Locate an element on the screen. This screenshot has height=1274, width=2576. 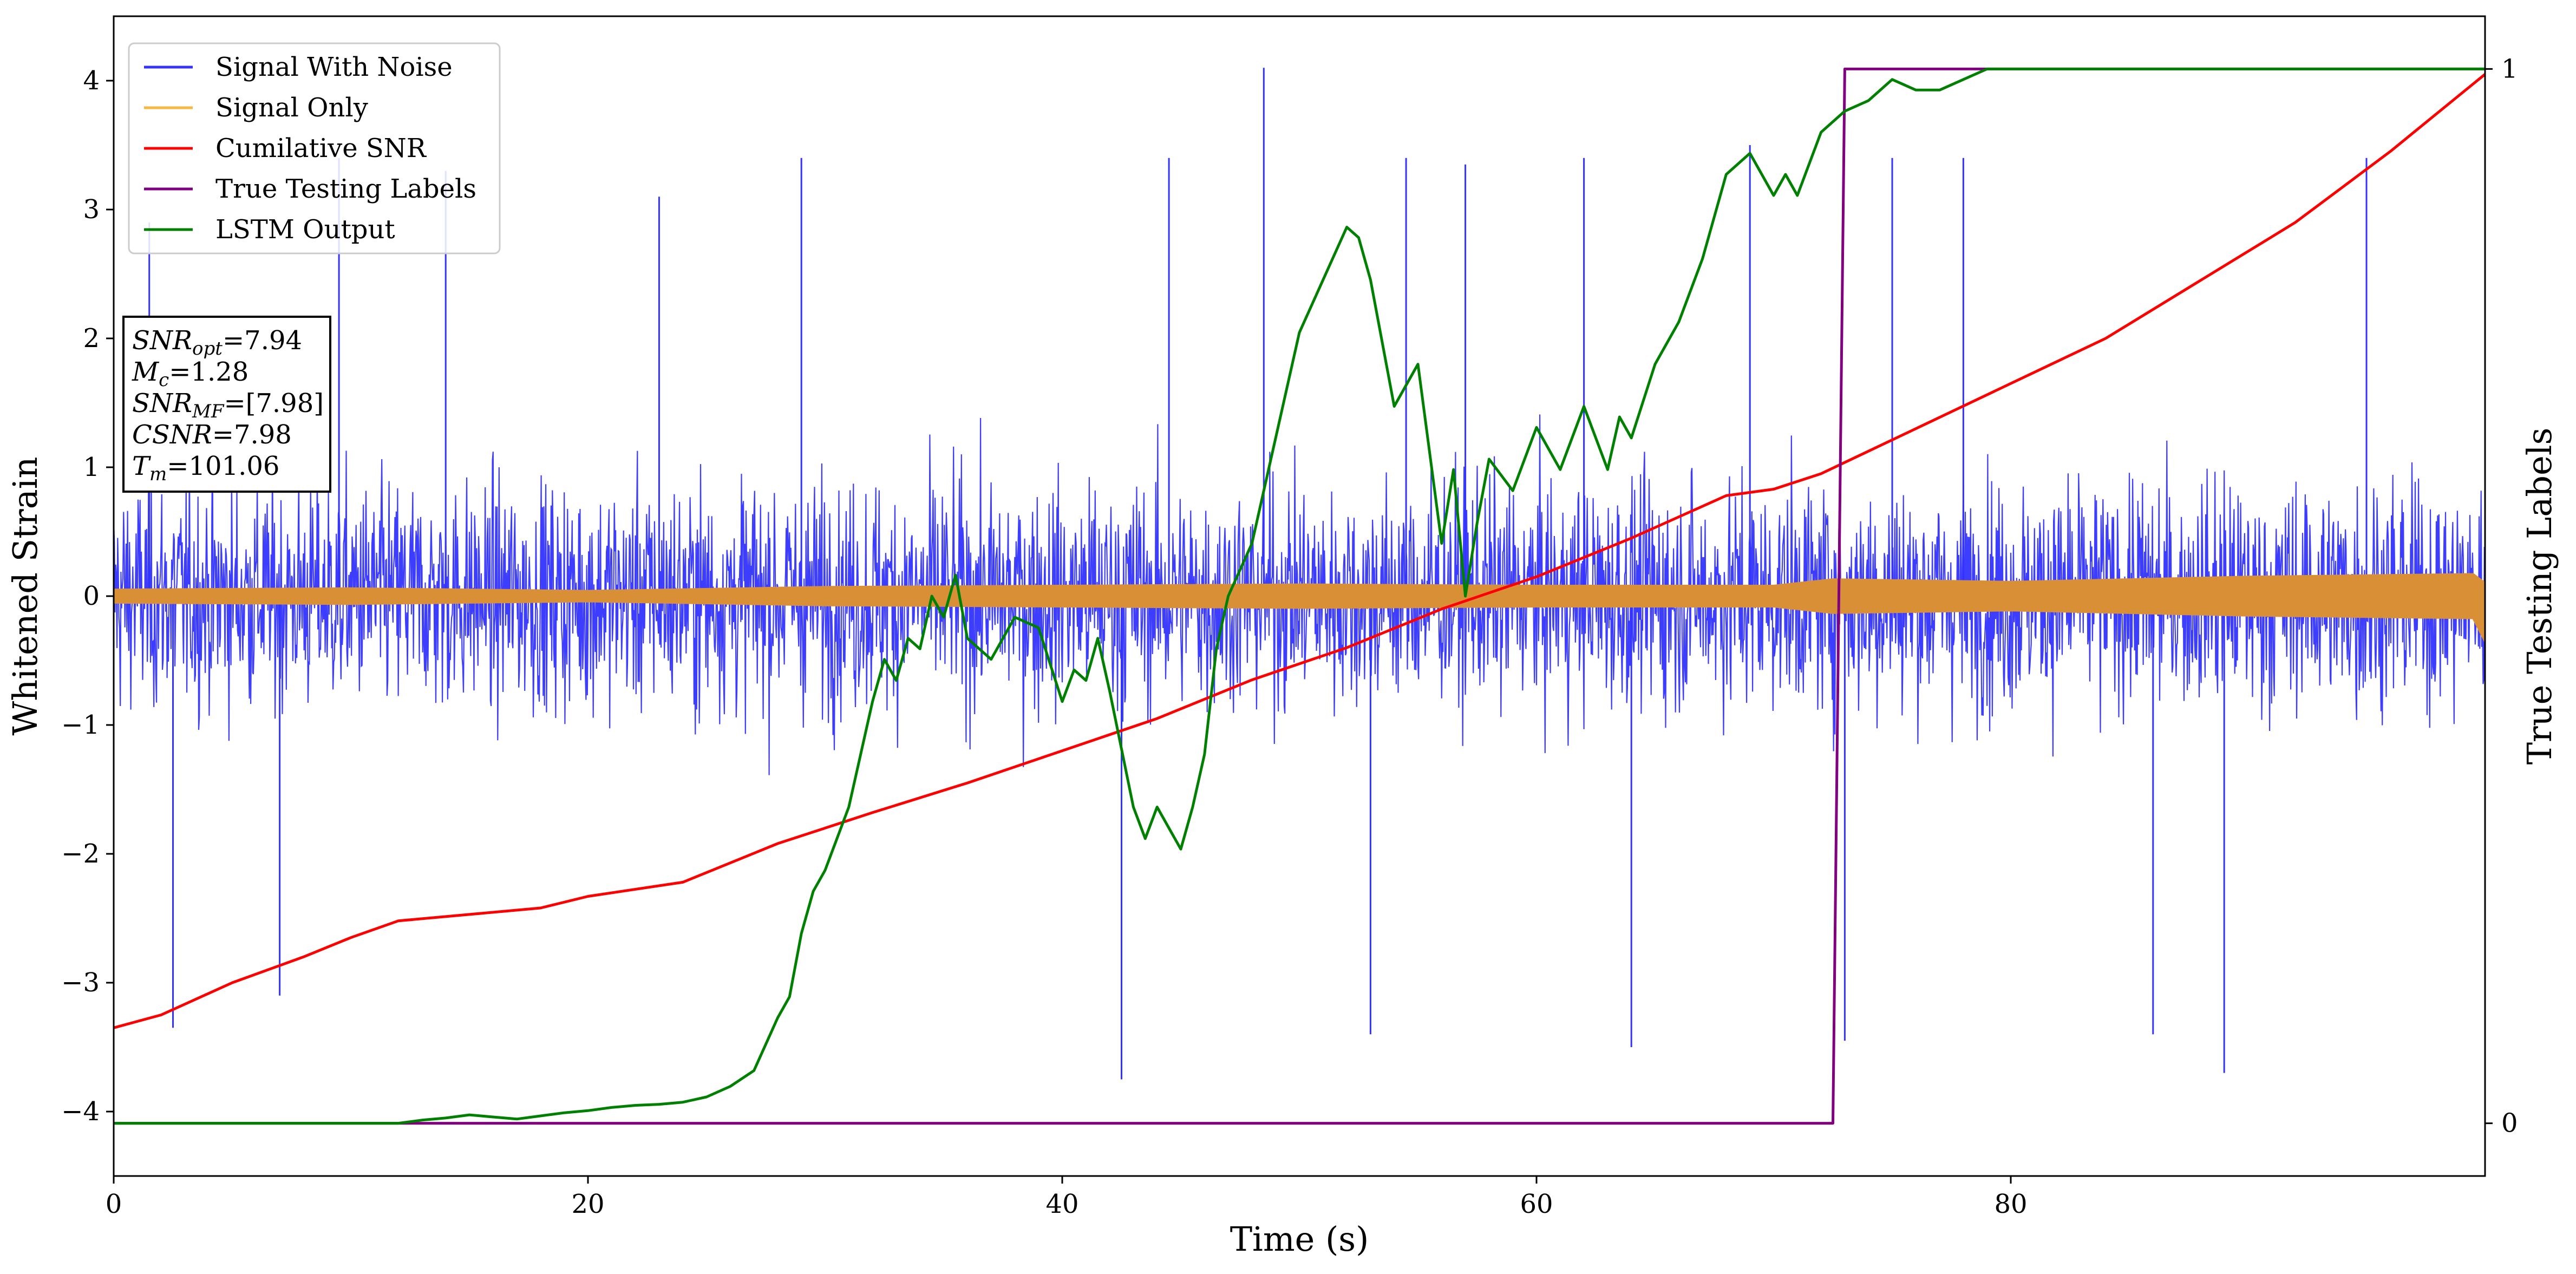
annotation-line: SNRopt=7.94 is located at coordinates (217, 342).